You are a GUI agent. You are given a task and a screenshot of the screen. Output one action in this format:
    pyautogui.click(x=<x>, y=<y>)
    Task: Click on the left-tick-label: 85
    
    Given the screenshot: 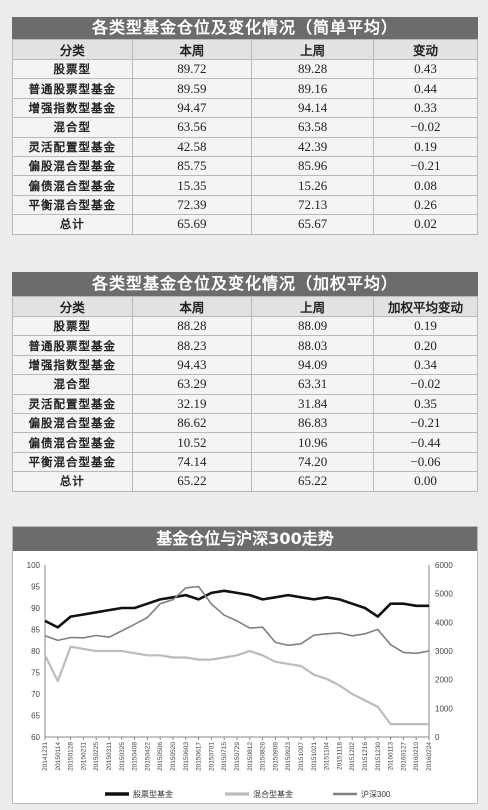 What is the action you would take?
    pyautogui.click(x=35, y=630)
    